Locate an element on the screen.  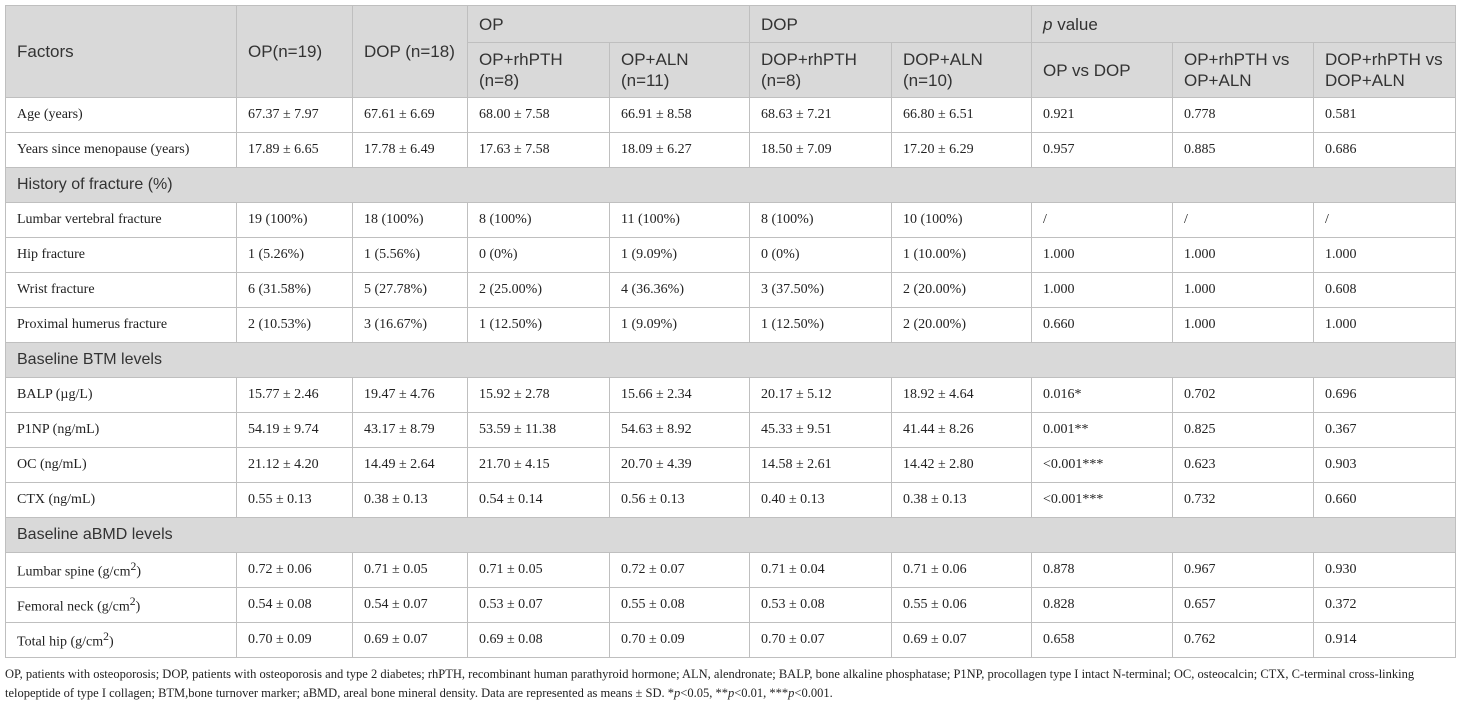
table-cell: 0.53 ± 0.07 is located at coordinates (538, 605).